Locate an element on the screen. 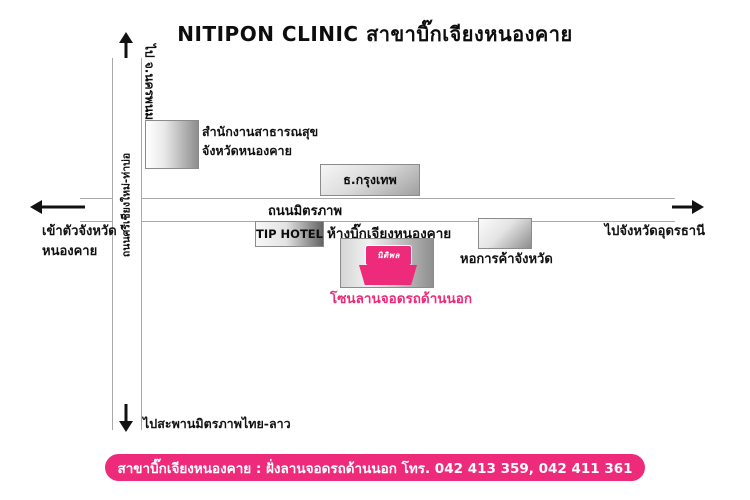  arrow-right-icon is located at coordinates (688, 207).